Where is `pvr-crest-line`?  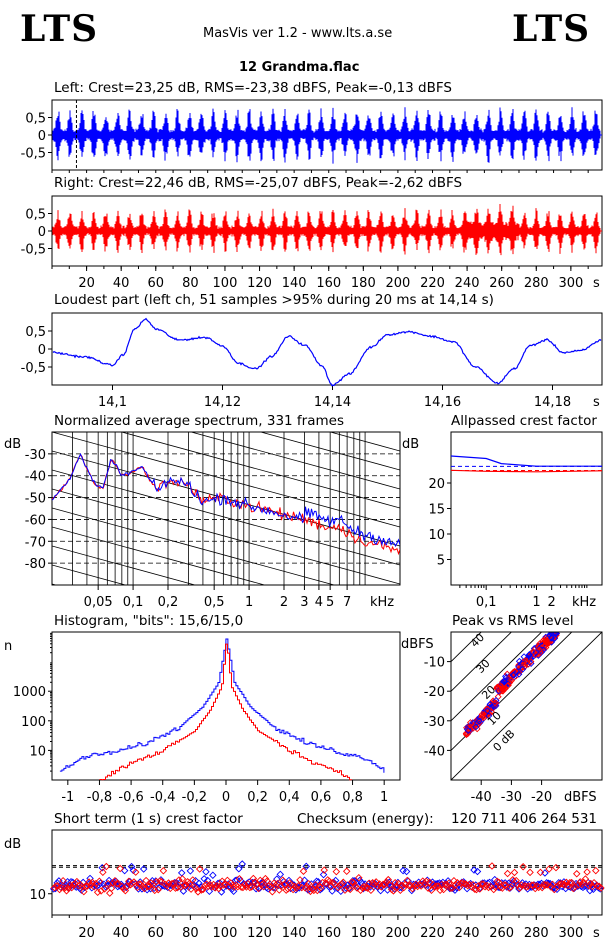 pvr-crest-line is located at coordinates (512, 692).